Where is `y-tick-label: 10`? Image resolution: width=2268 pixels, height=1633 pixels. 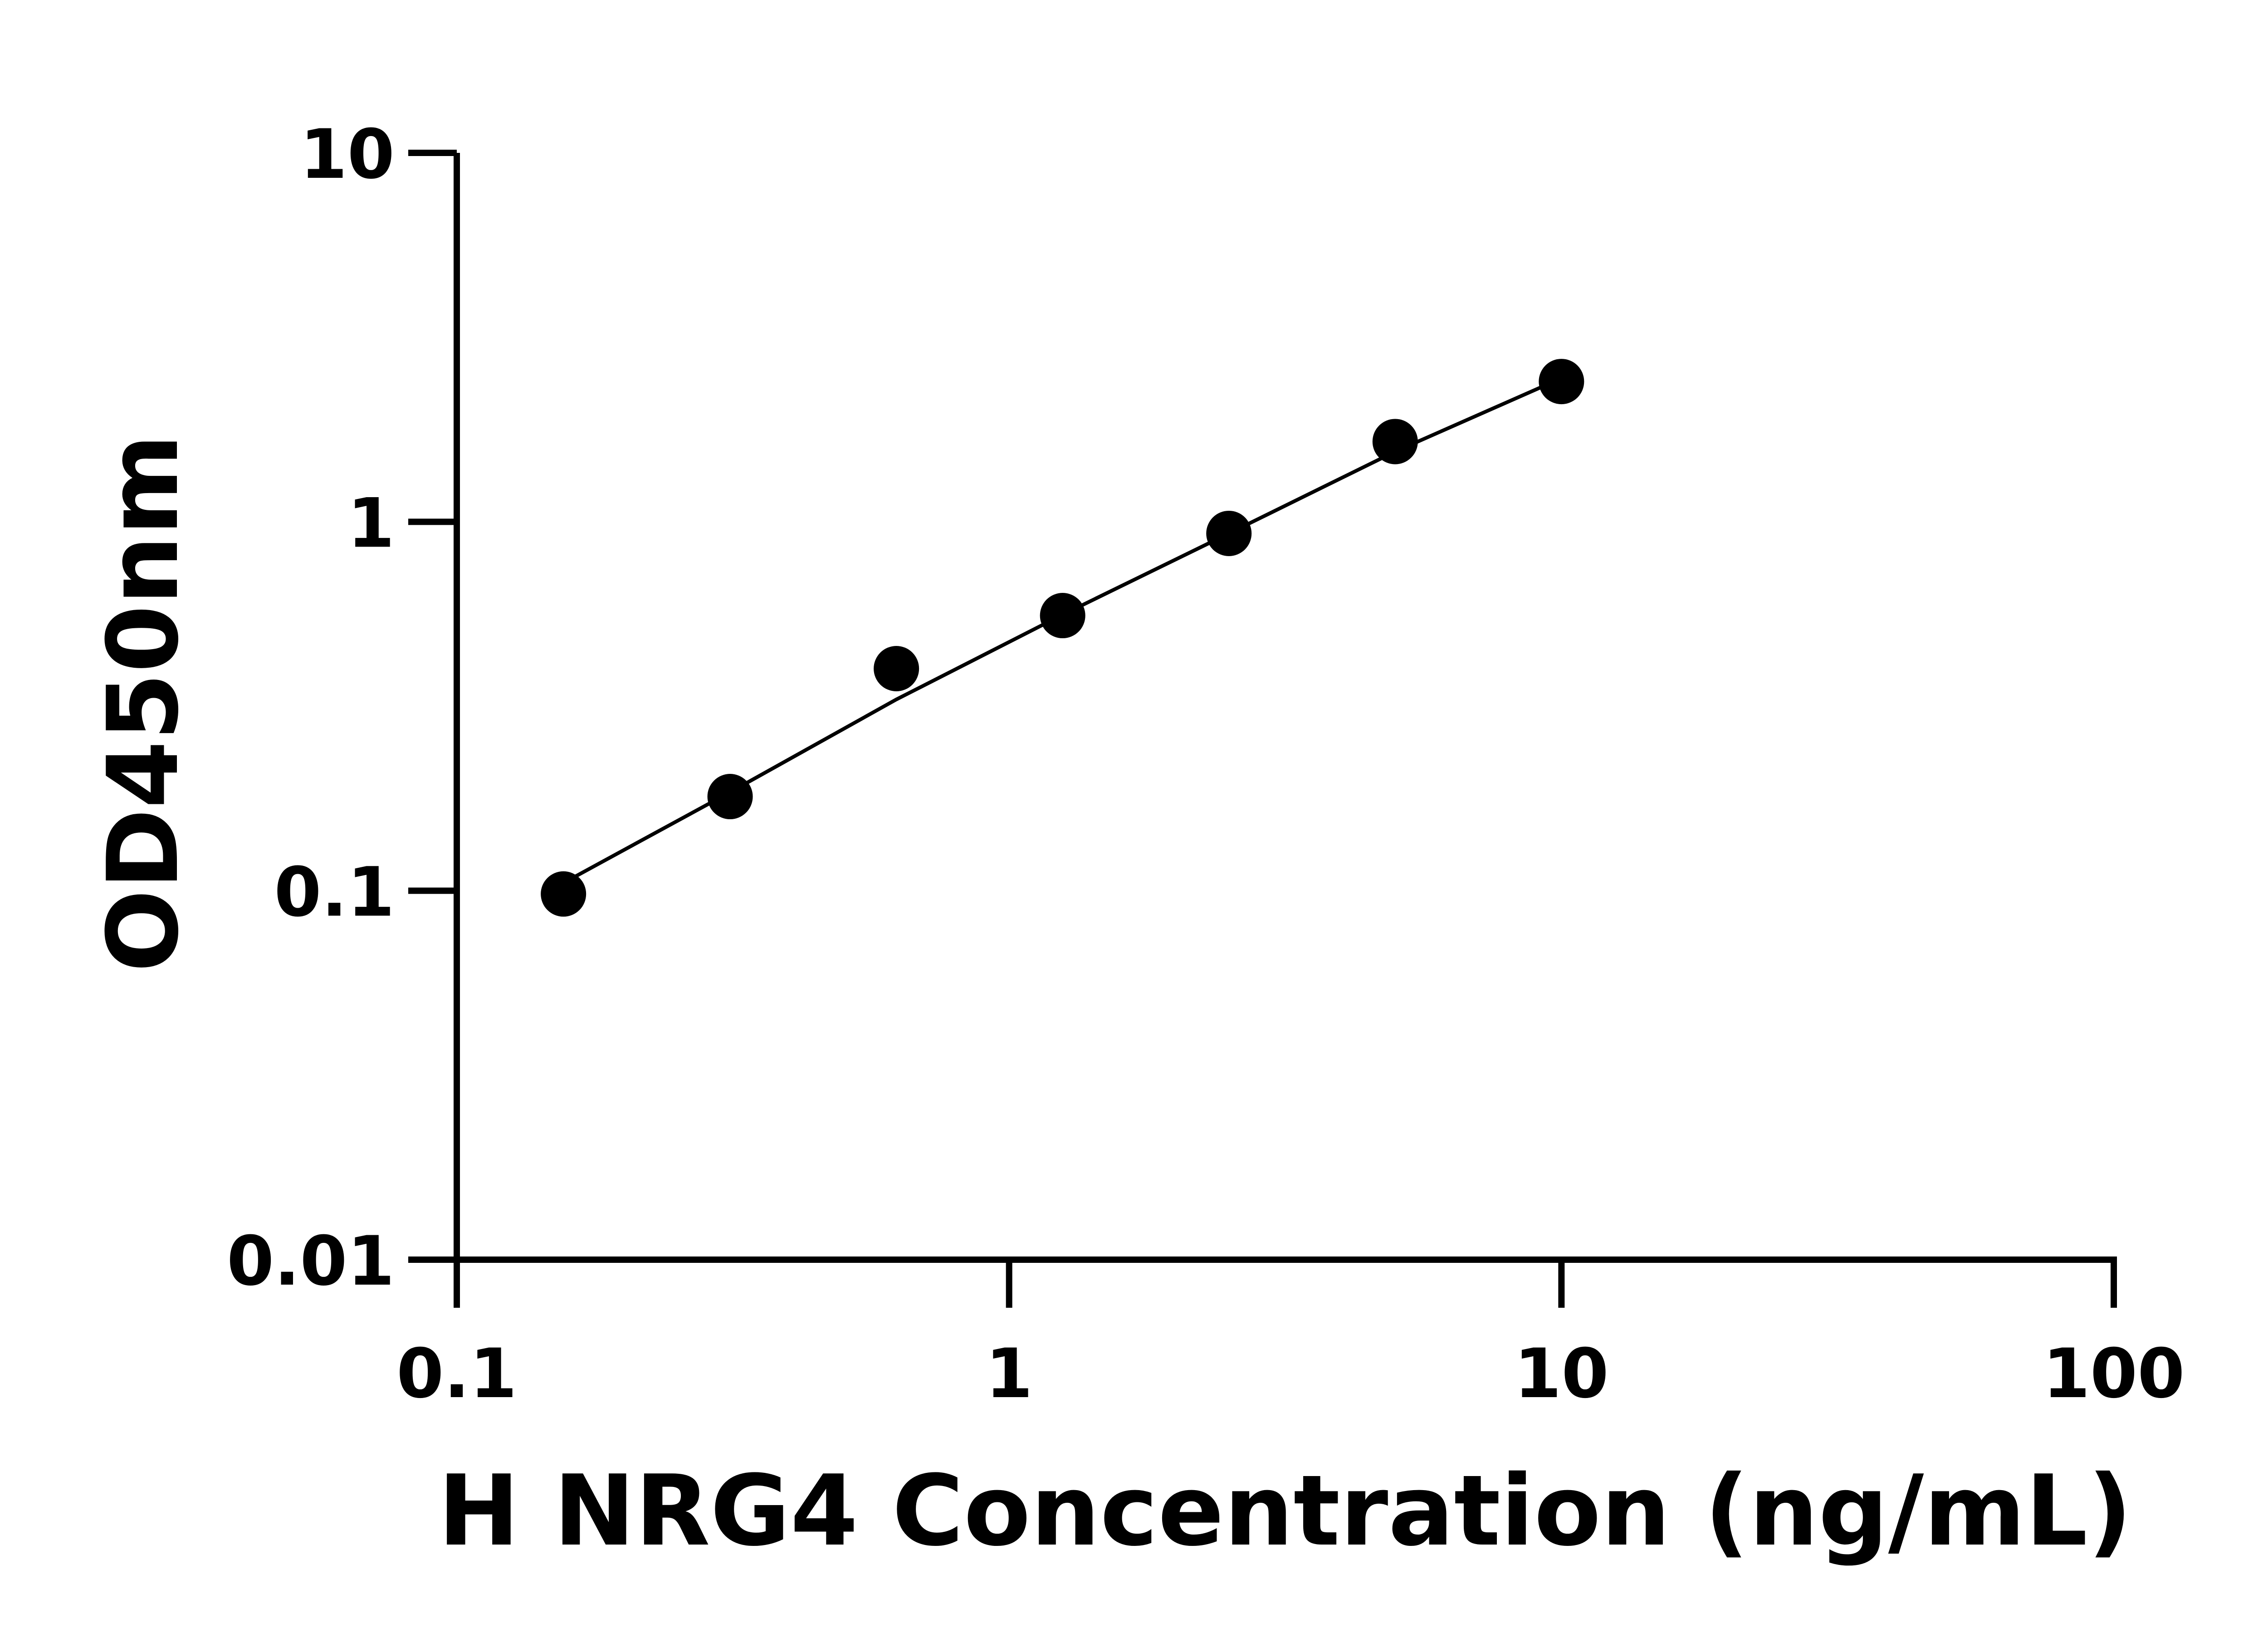 y-tick-label: 10 is located at coordinates (347, 154).